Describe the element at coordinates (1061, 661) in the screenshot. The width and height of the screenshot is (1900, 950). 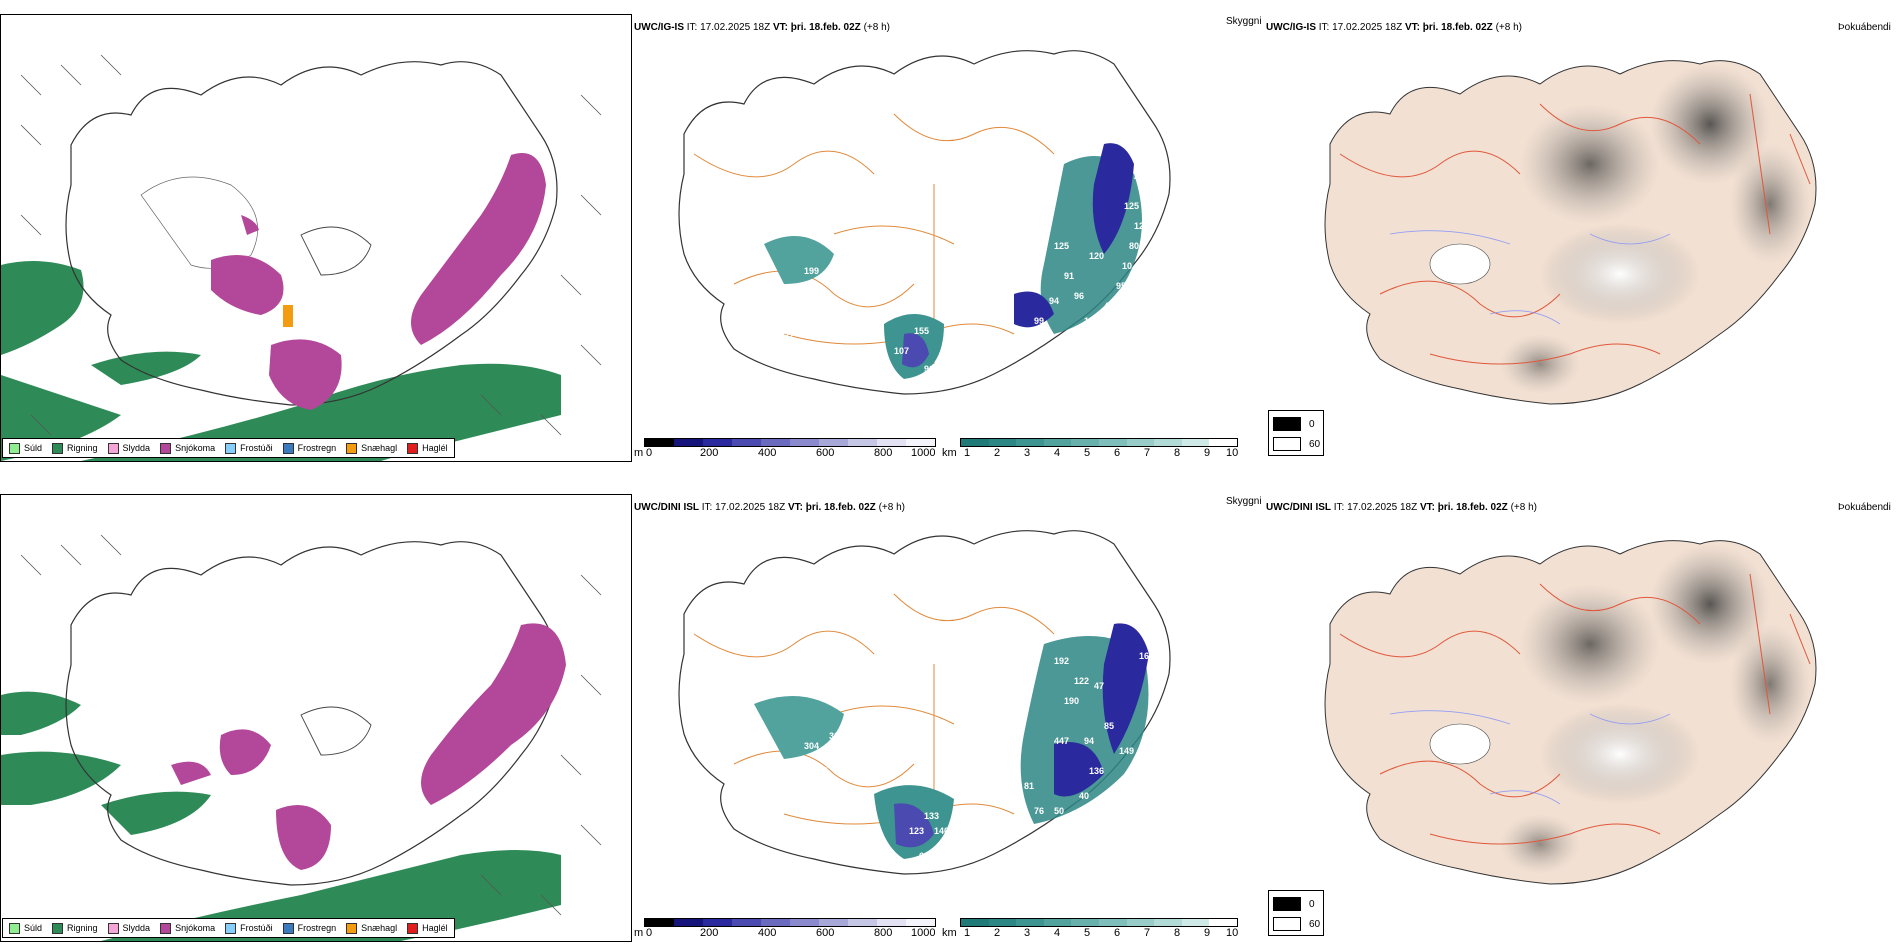
I see `visibility-value-label: 192` at that location.